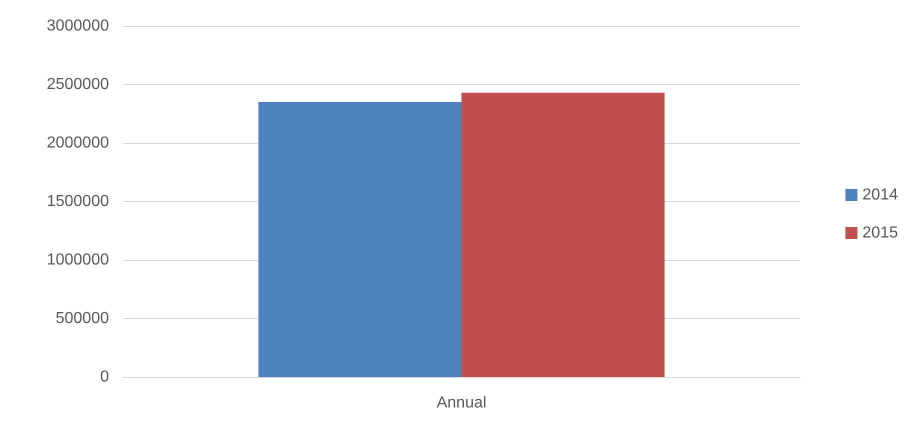  What do you see at coordinates (78, 260) in the screenshot?
I see `y-tick-label: 1000000` at bounding box center [78, 260].